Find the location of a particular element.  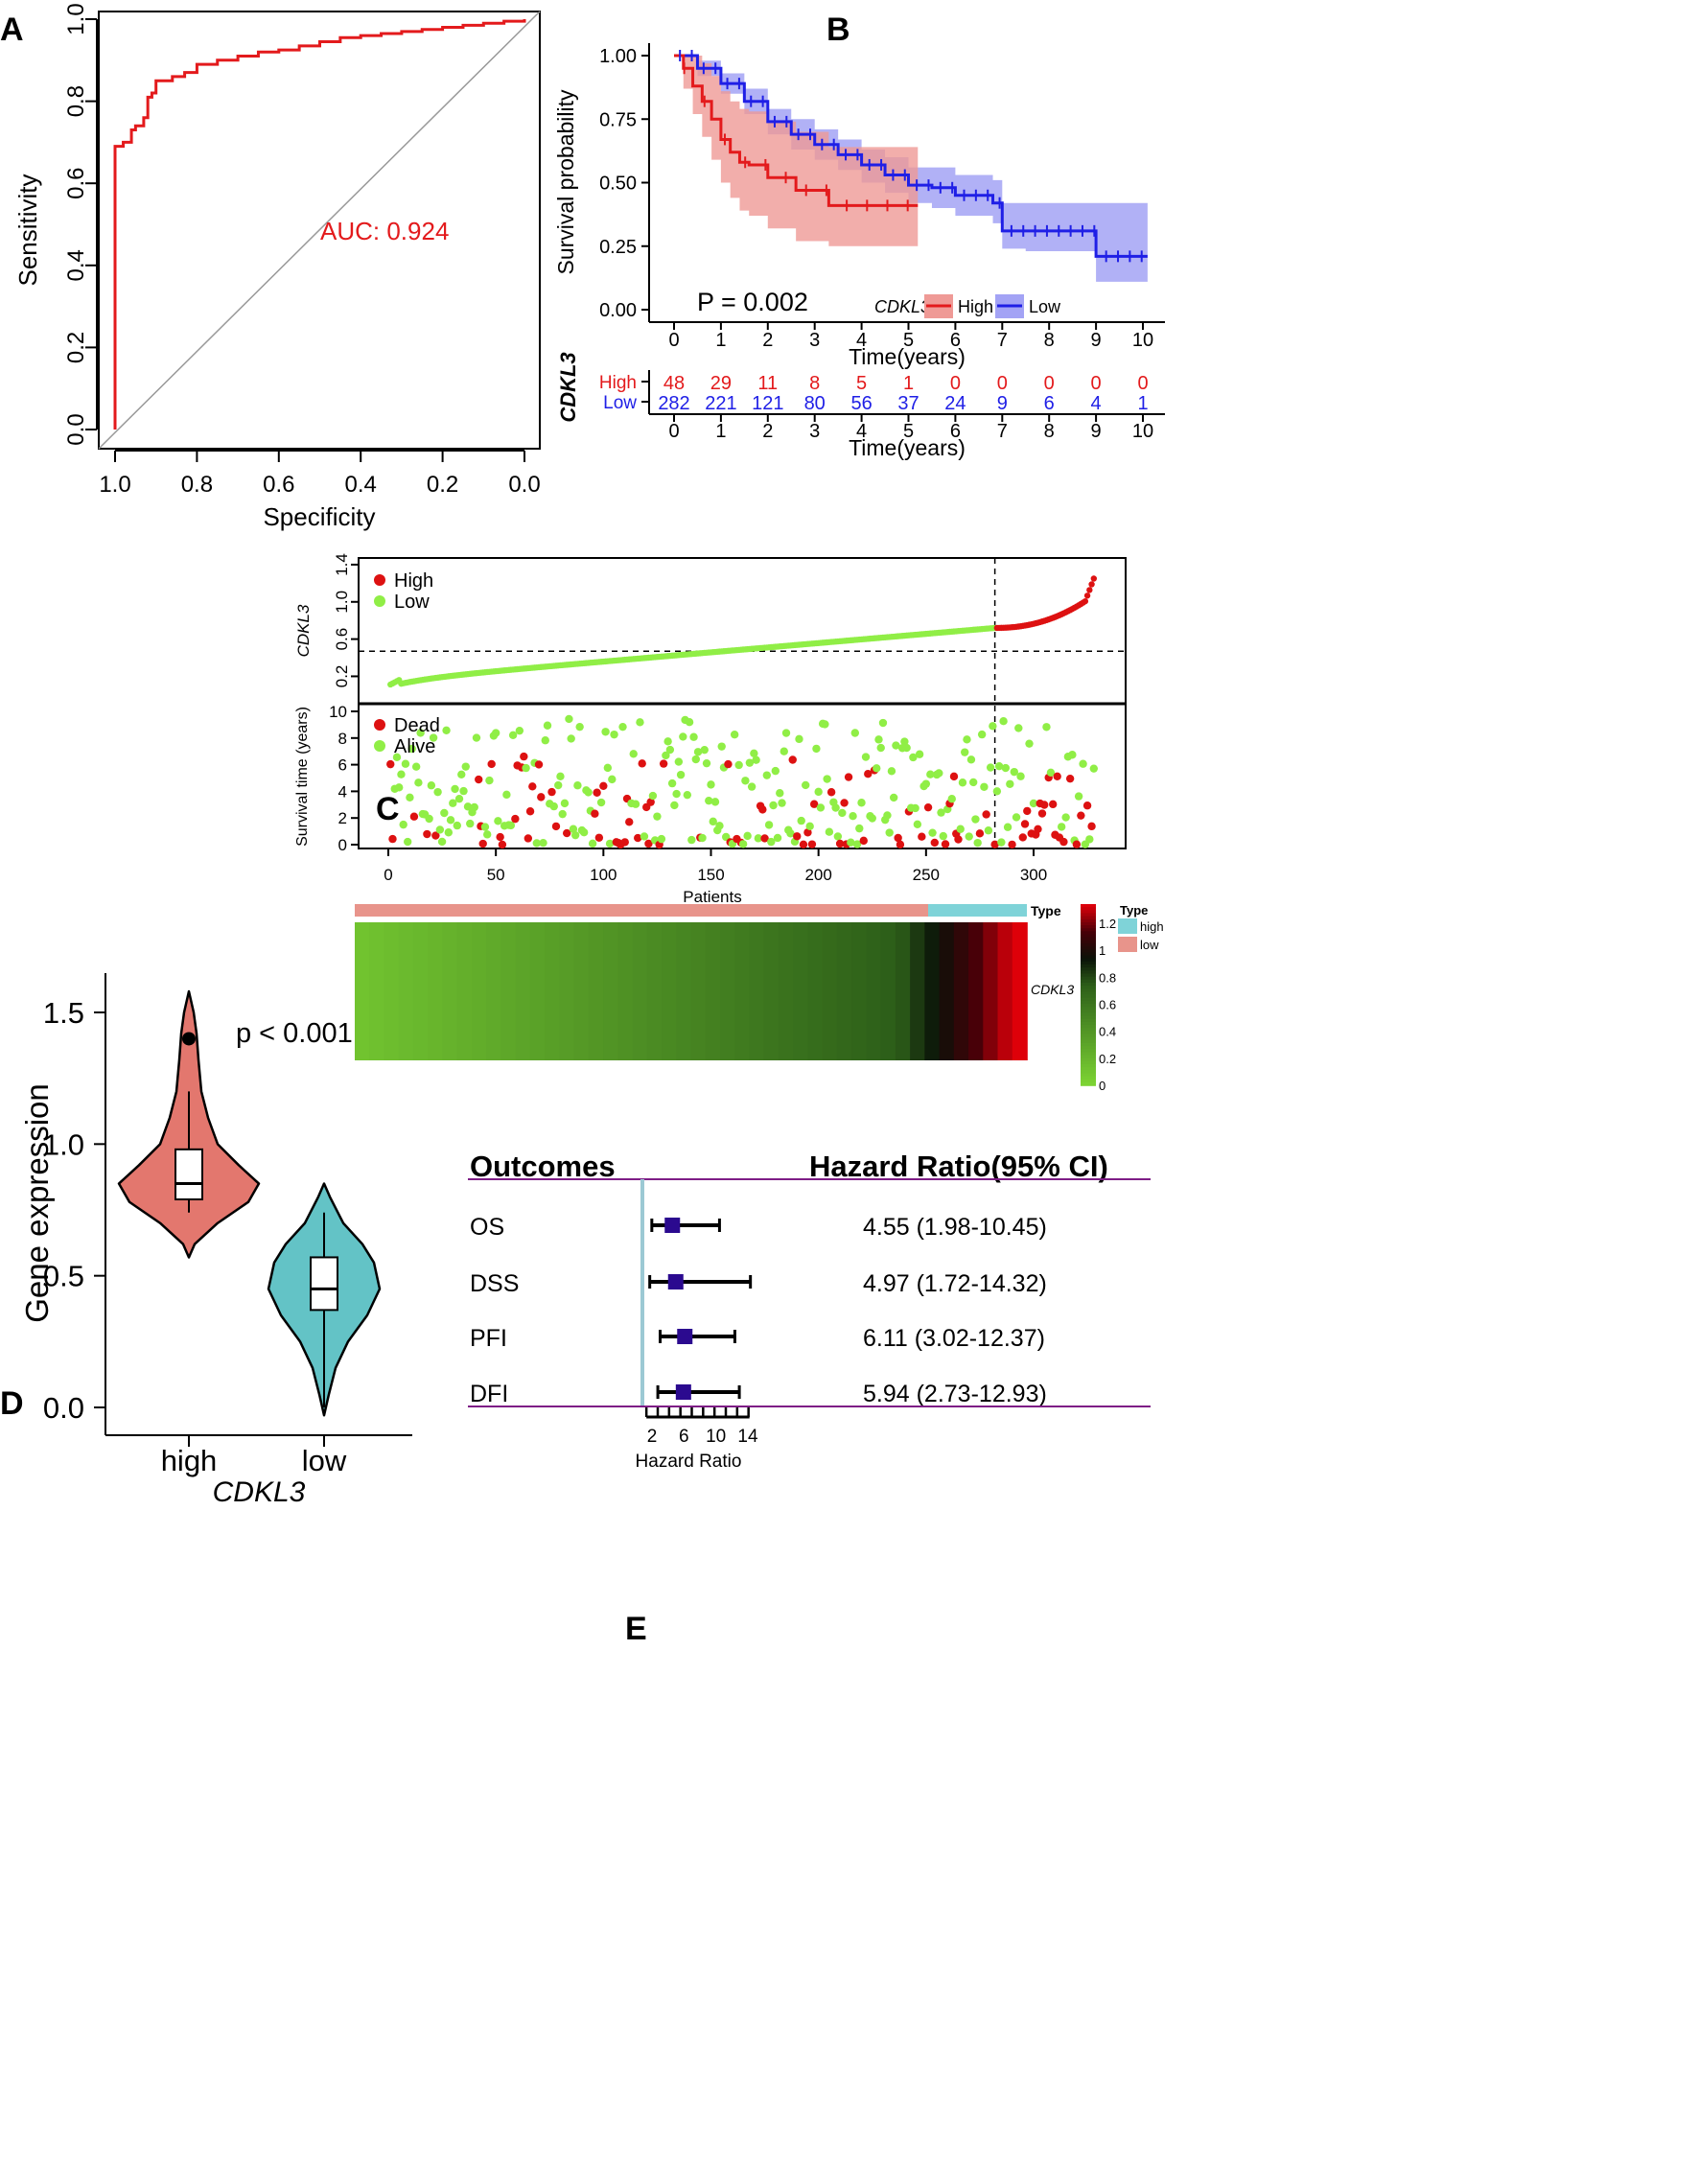

box-iqr is located at coordinates (324, 1284).